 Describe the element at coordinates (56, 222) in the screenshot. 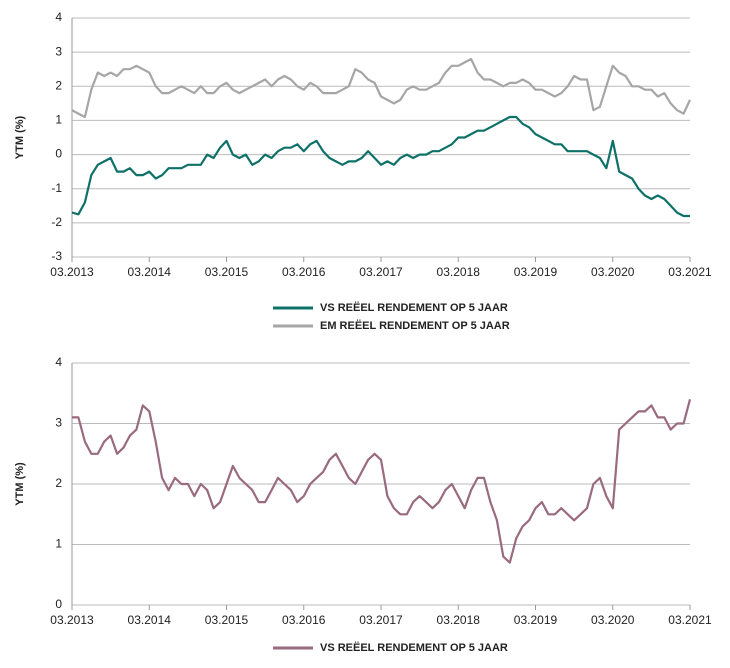

I see `y-tick-label: -2` at that location.